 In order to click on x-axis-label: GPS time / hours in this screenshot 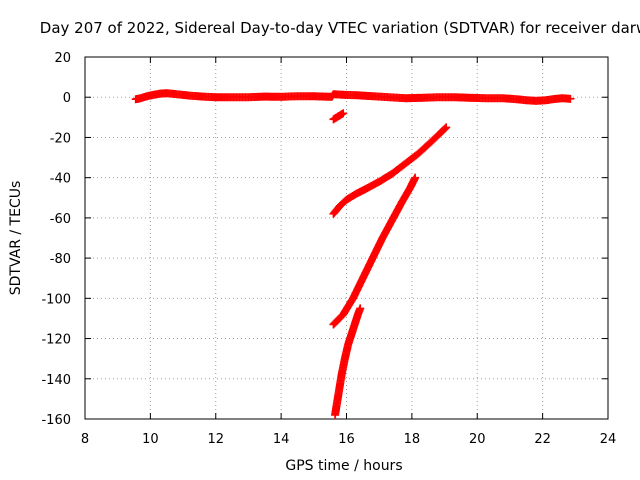, I will do `click(343, 466)`.